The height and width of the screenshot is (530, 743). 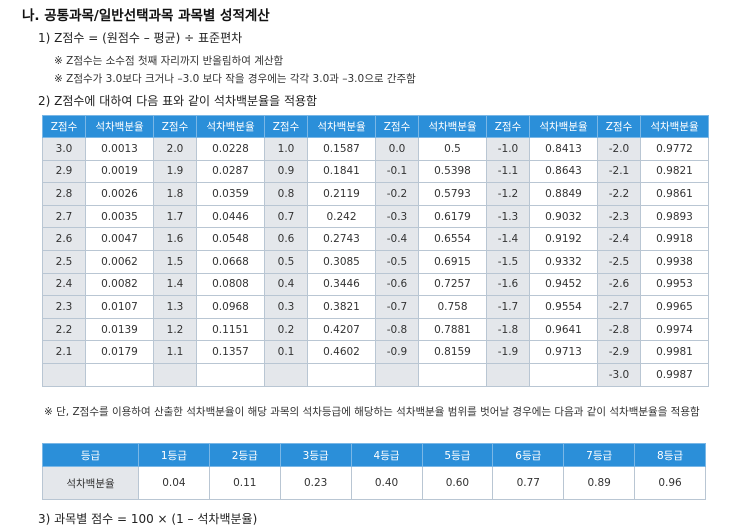 I want to click on z-value-cell: 2.6, so click(x=64, y=239).